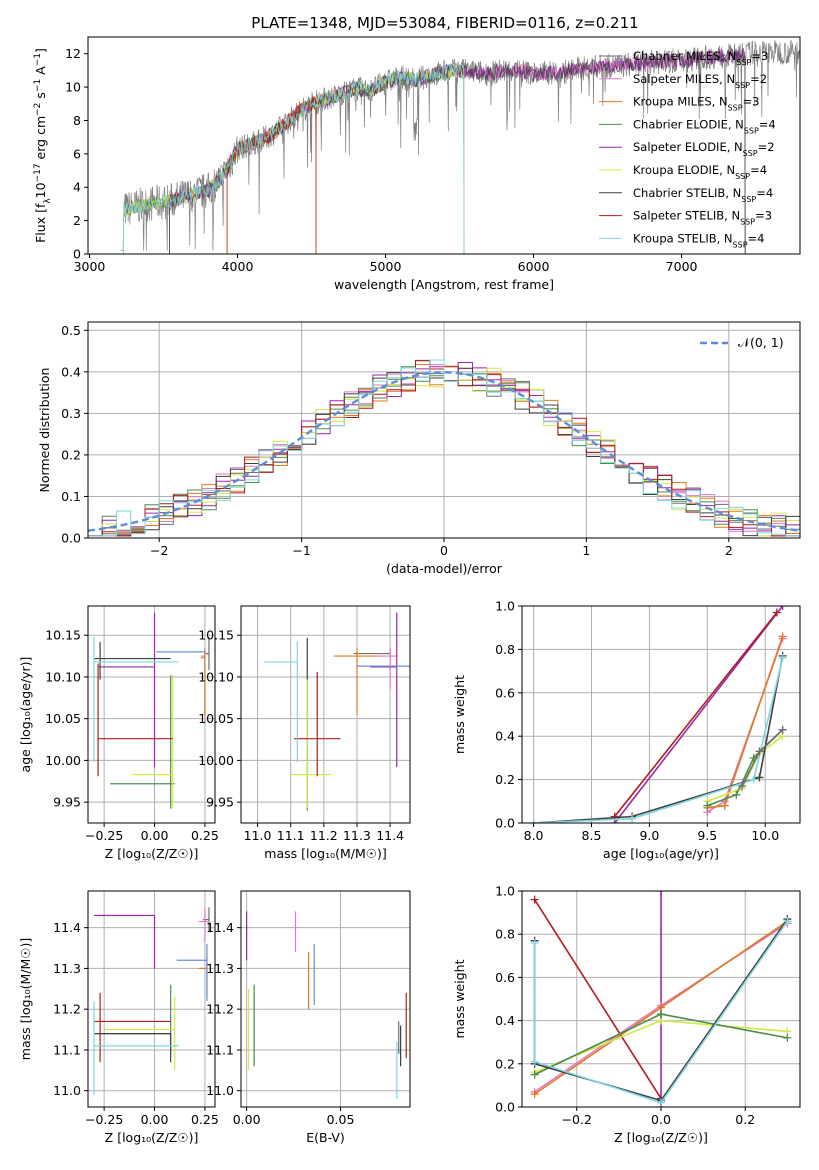 The image size is (819, 1170). I want to click on x-tick-label: 0.25, so click(205, 835).